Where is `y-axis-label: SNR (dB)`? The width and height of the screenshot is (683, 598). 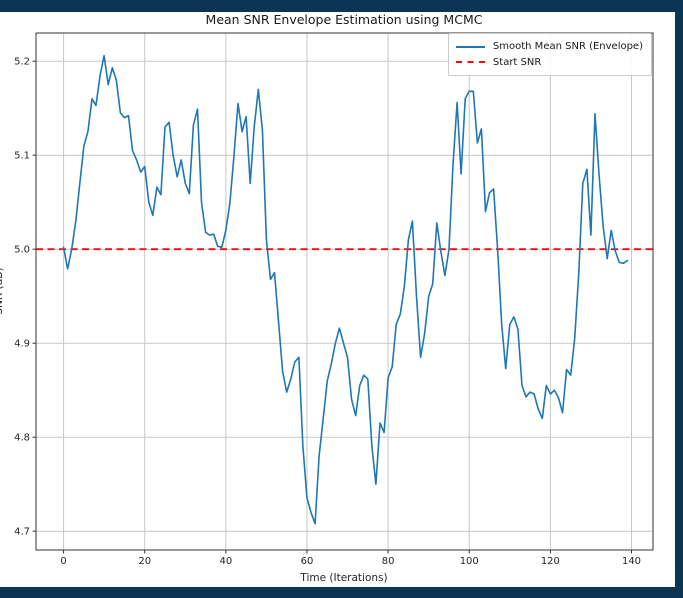 y-axis-label: SNR (dB) is located at coordinates (2, 290).